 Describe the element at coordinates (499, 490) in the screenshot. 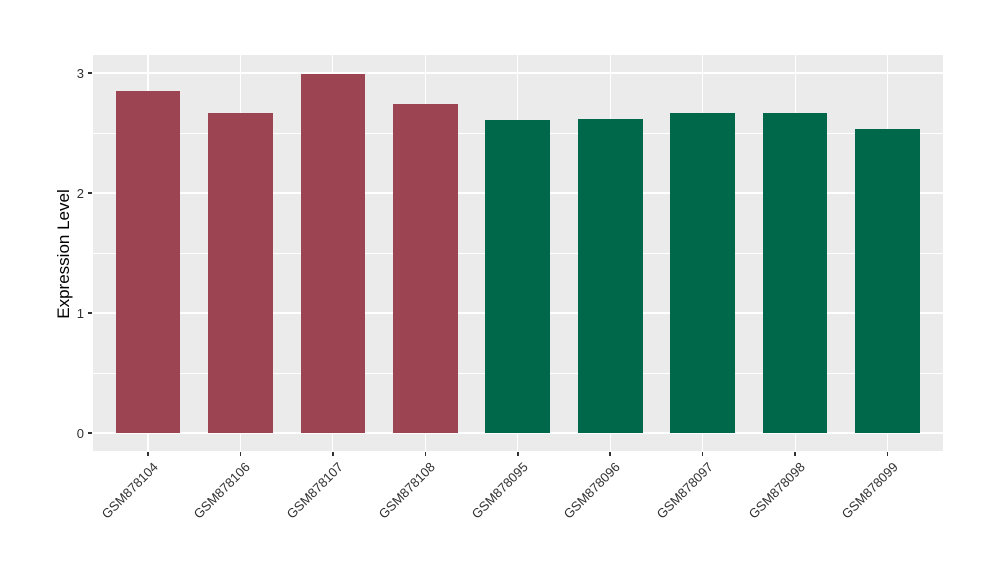

I see `x-tick-label: GSM878095` at that location.